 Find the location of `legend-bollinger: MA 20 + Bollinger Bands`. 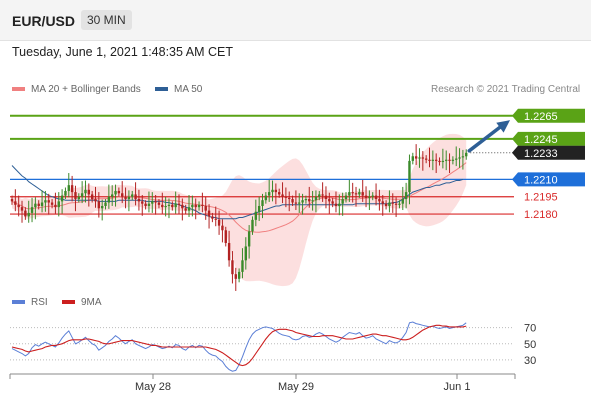

legend-bollinger: MA 20 + Bollinger Bands is located at coordinates (76, 89).